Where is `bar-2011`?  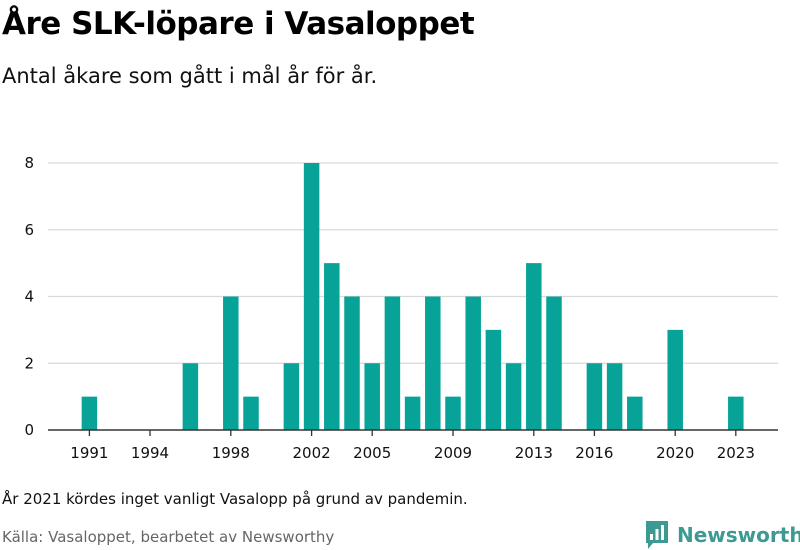 bar-2011 is located at coordinates (493, 379).